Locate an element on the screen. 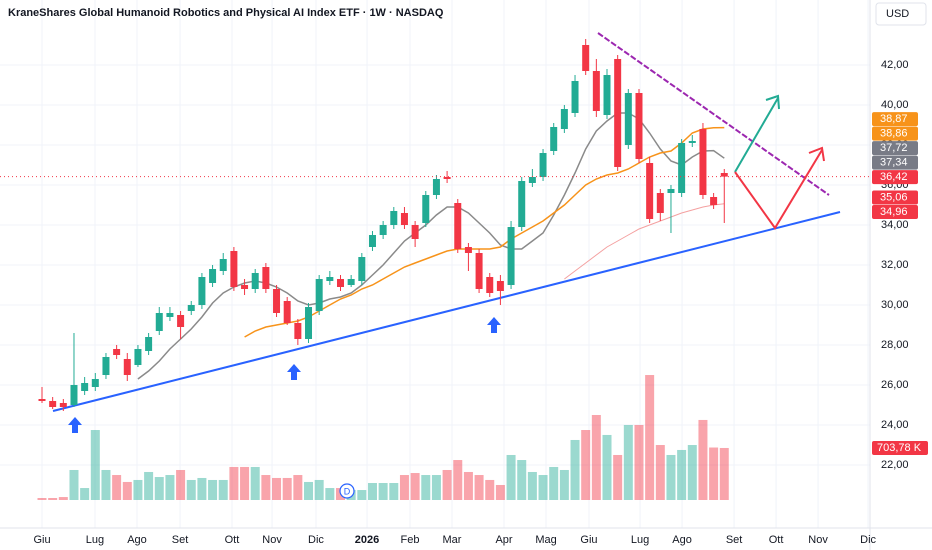  x-tick-label: Ott is located at coordinates (232, 540).